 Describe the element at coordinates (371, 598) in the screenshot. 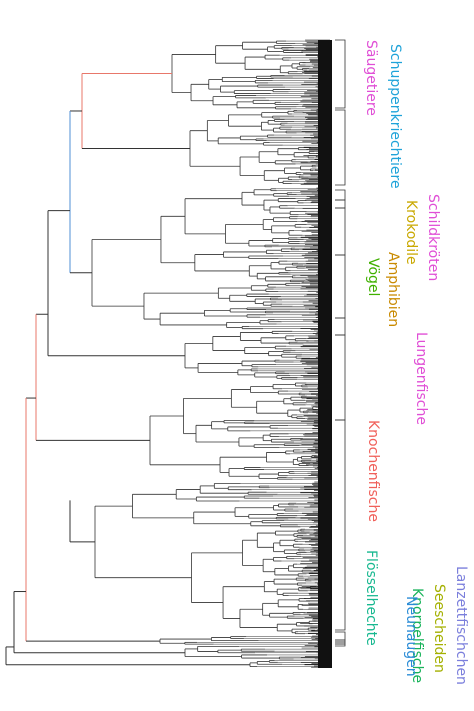

I see `clade-label-floesselhechte: Flösselhechte` at that location.